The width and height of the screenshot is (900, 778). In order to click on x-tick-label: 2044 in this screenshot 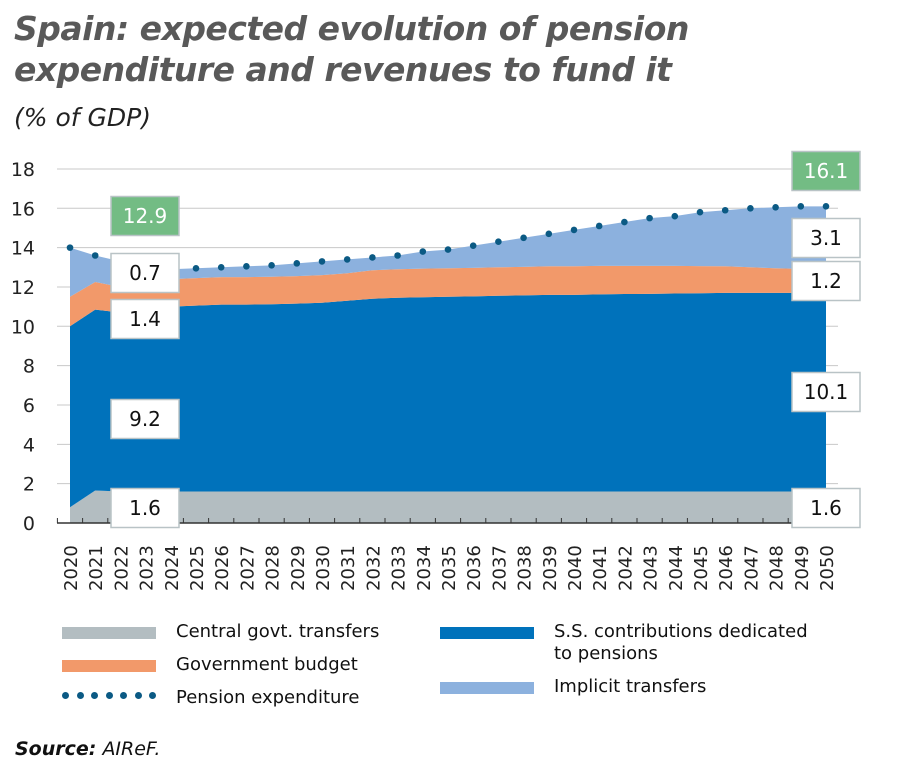, I will do `click(676, 568)`.